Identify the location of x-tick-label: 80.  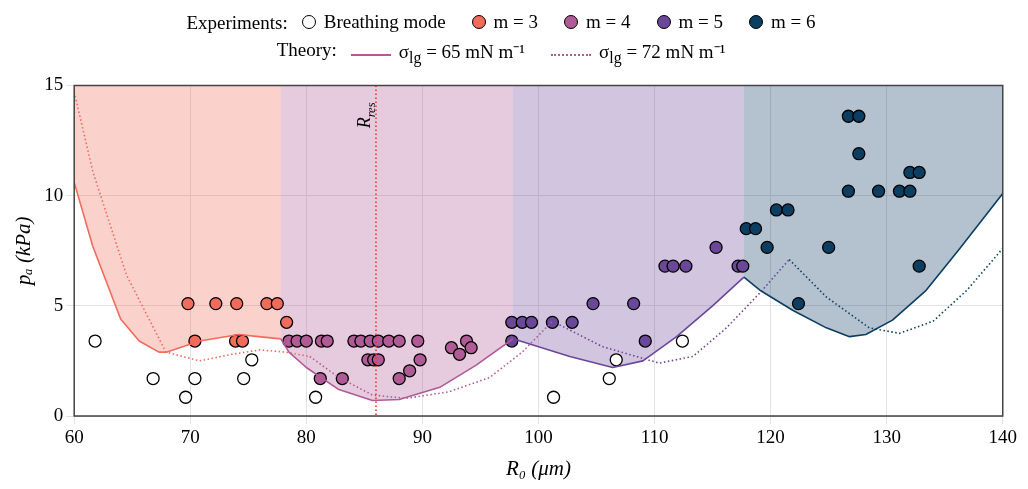
(306, 437).